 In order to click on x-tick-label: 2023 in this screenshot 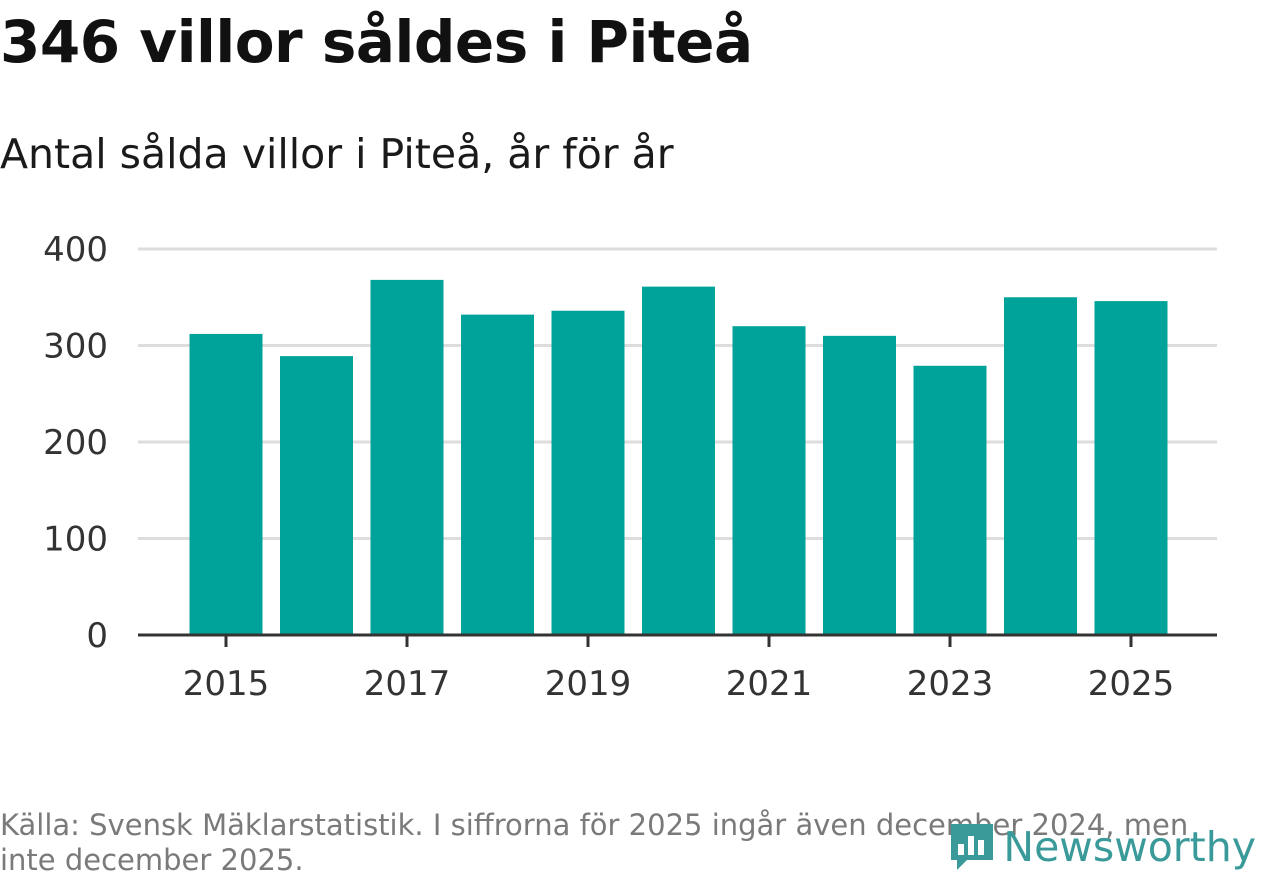, I will do `click(950, 684)`.